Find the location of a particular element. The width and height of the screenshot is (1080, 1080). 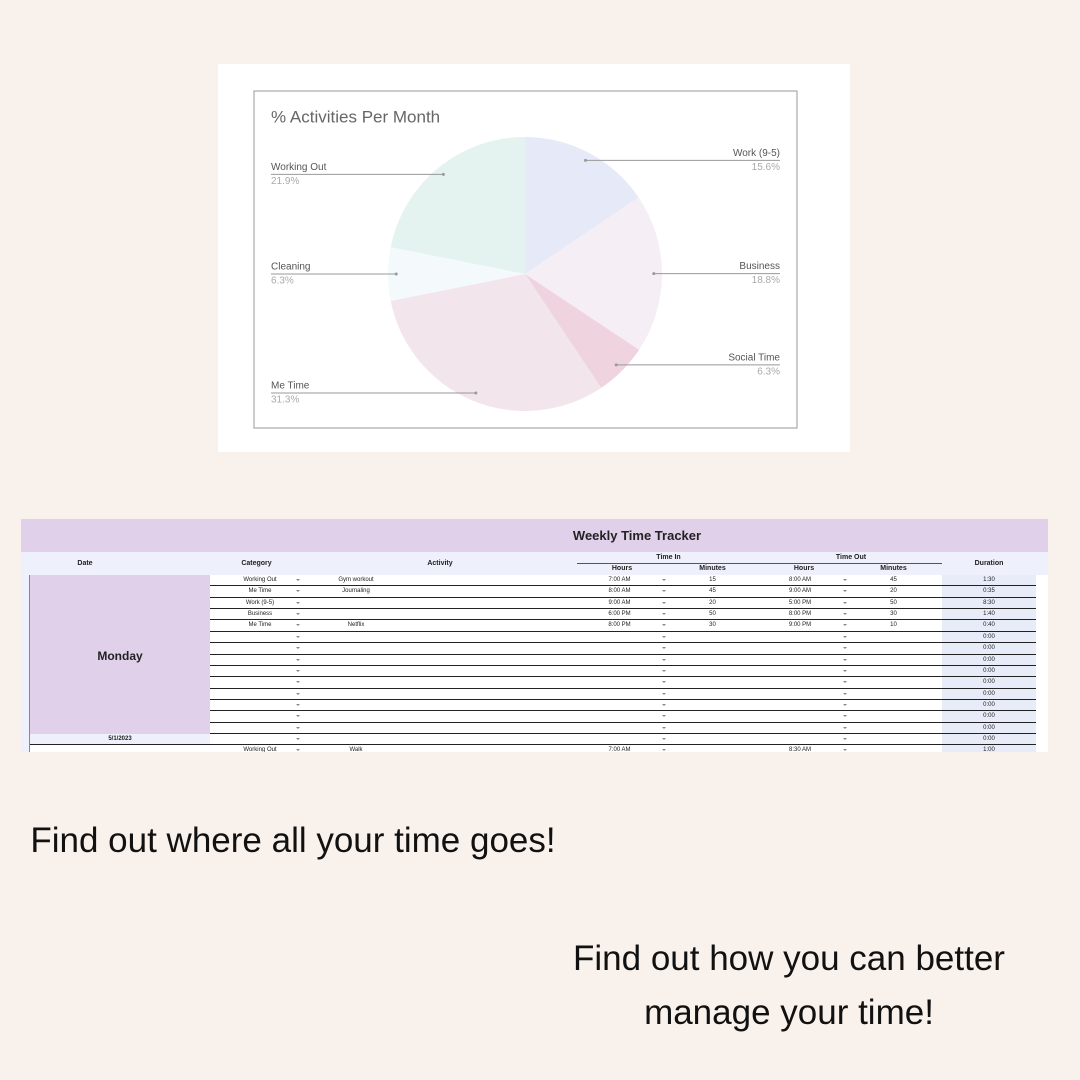

slice-value: 15.6% is located at coordinates (766, 167).